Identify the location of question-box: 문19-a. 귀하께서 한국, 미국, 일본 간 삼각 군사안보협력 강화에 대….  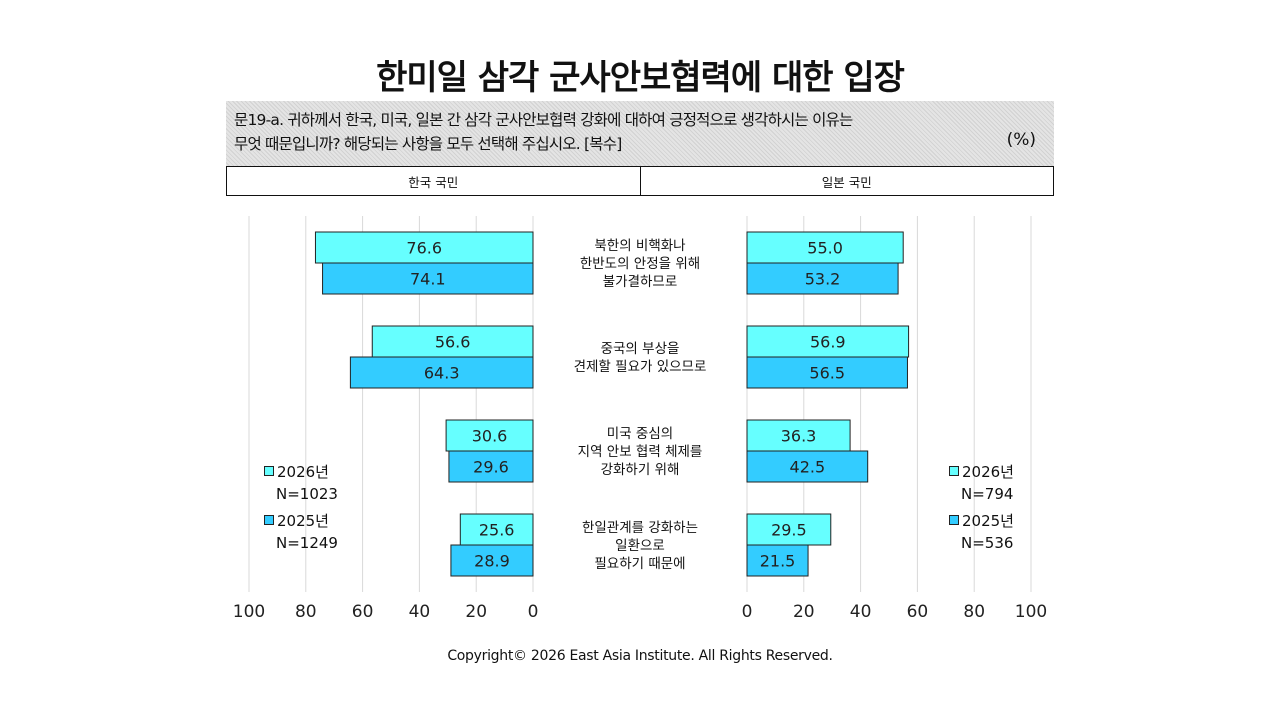
(640, 133).